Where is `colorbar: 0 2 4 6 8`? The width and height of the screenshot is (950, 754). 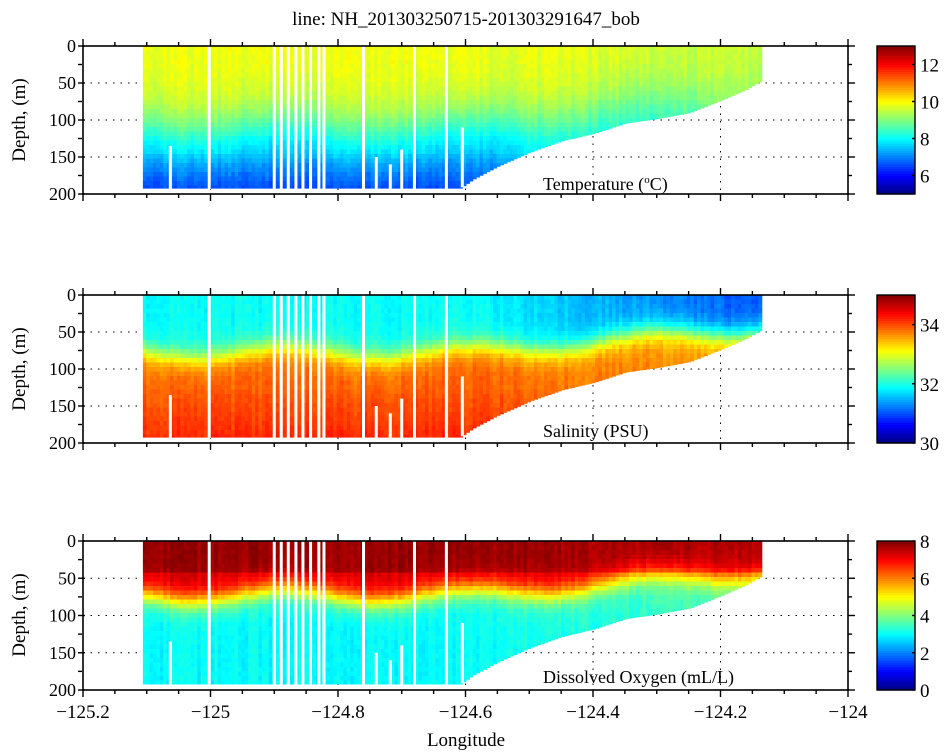
colorbar: 0 2 4 6 8 is located at coordinates (903, 617).